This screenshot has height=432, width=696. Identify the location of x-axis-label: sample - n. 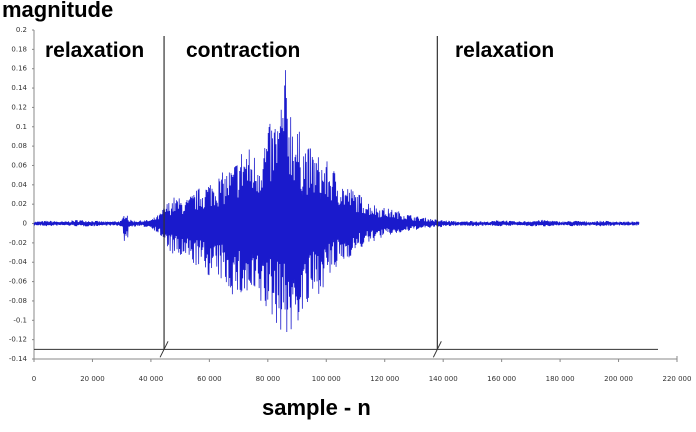
(316, 407).